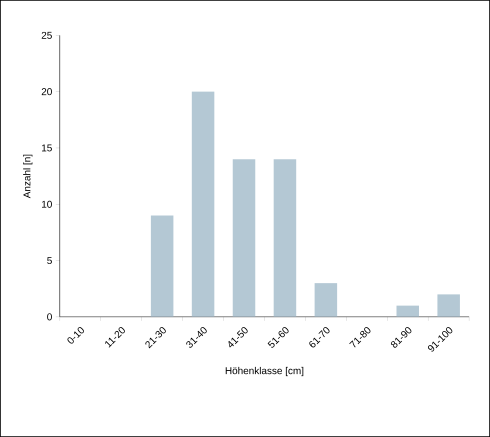  Describe the element at coordinates (49, 316) in the screenshot. I see `y-tick-label: 0` at that location.